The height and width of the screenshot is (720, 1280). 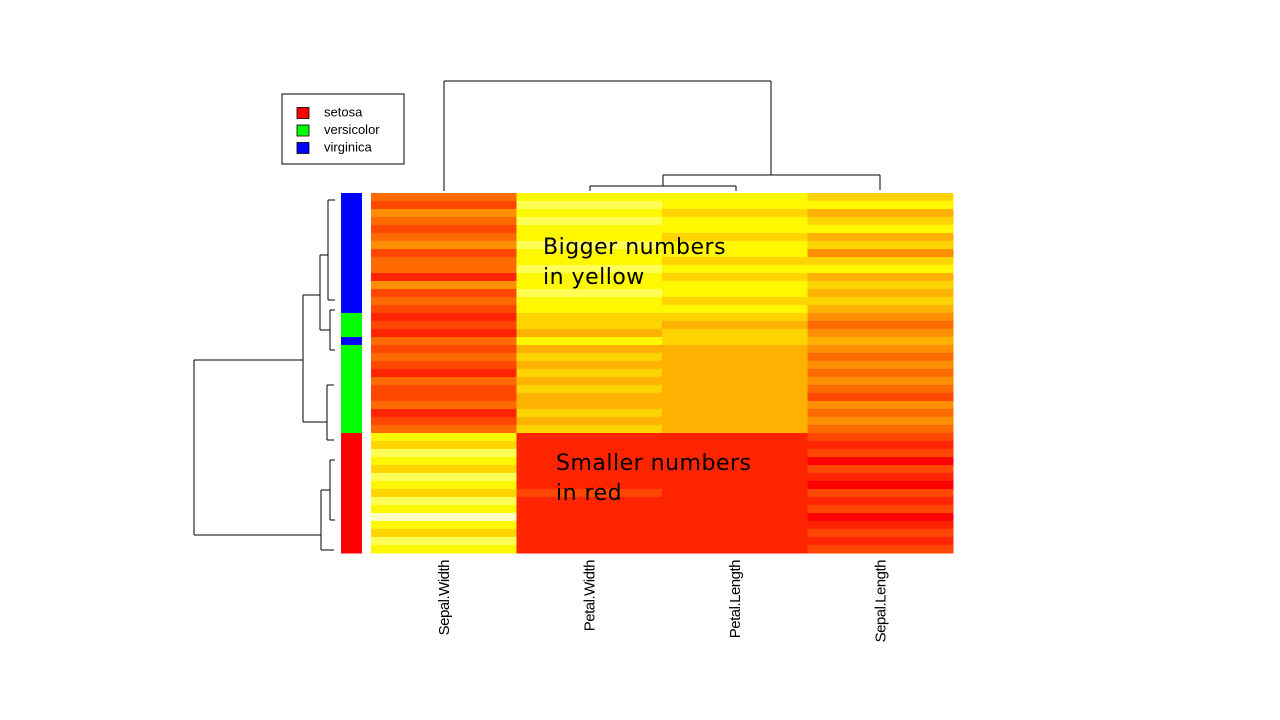 I want to click on column-label: Petal.Length, so click(x=735, y=599).